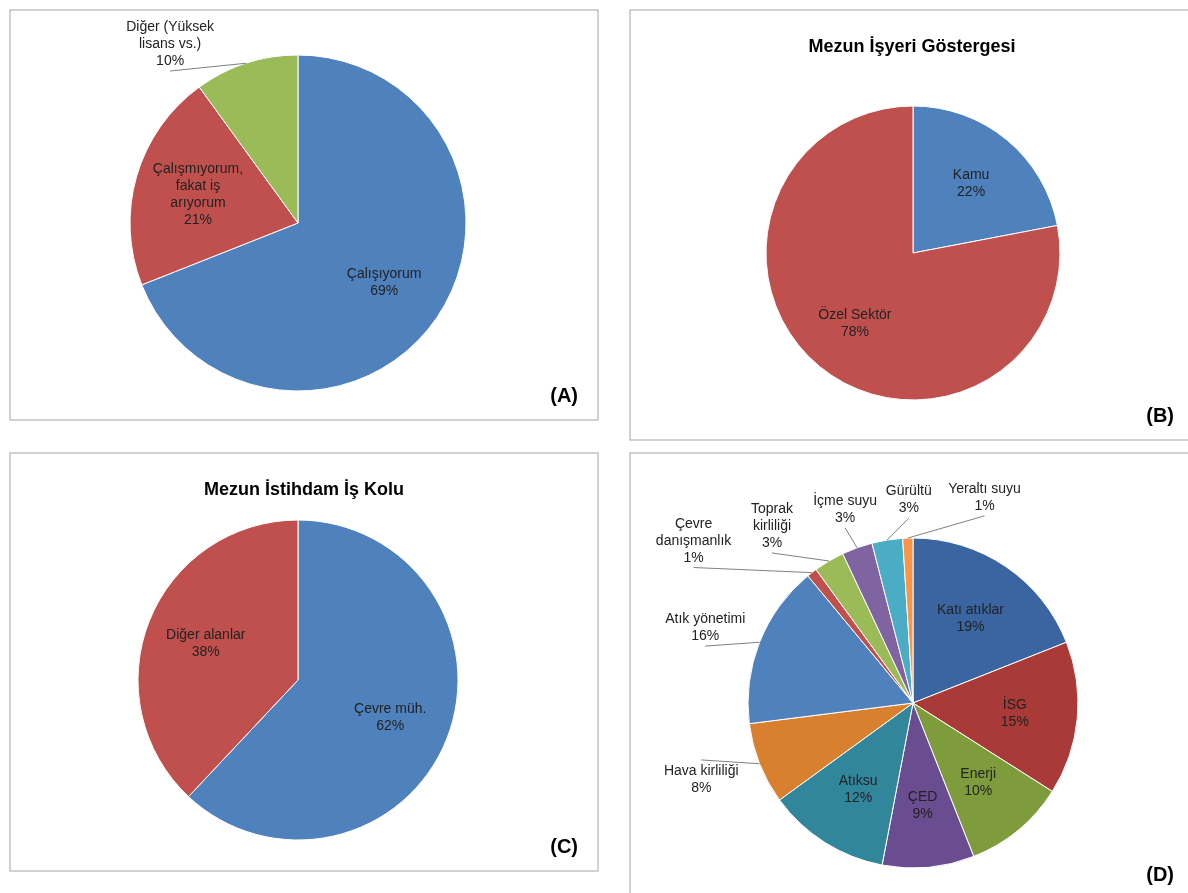 This screenshot has width=1188, height=893. What do you see at coordinates (206, 634) in the screenshot?
I see `slice-label: Diğer alanlar` at bounding box center [206, 634].